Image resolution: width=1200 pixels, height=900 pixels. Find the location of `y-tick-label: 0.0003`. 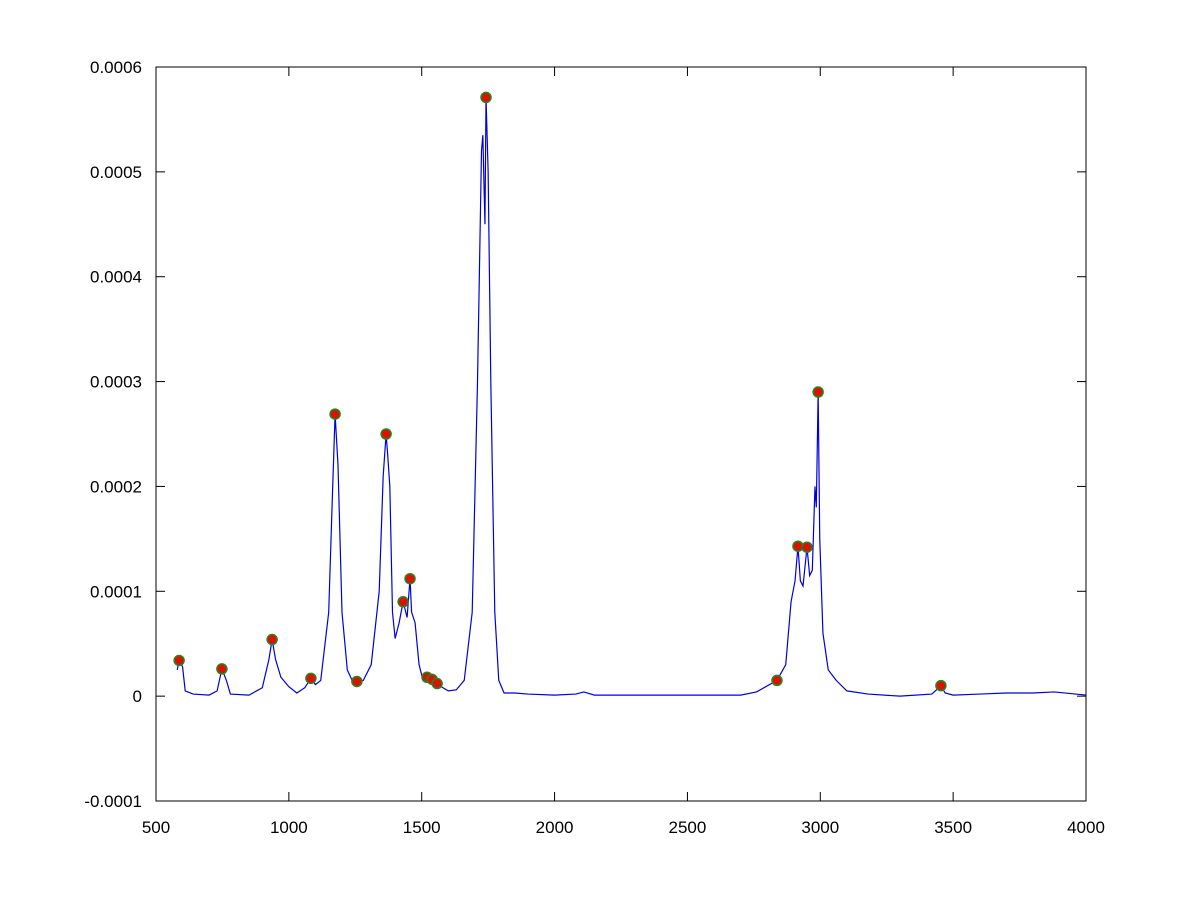

y-tick-label: 0.0003 is located at coordinates (116, 382).